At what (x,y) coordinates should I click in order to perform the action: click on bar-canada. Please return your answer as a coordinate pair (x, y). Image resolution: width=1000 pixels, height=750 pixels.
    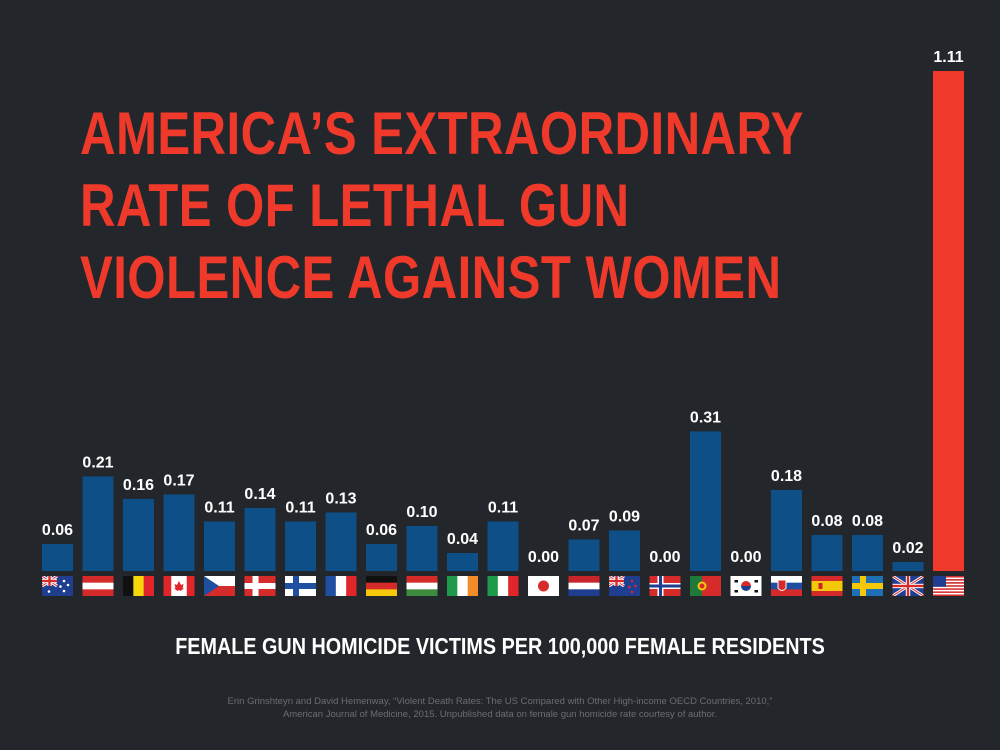
    Looking at the image, I should click on (179, 532).